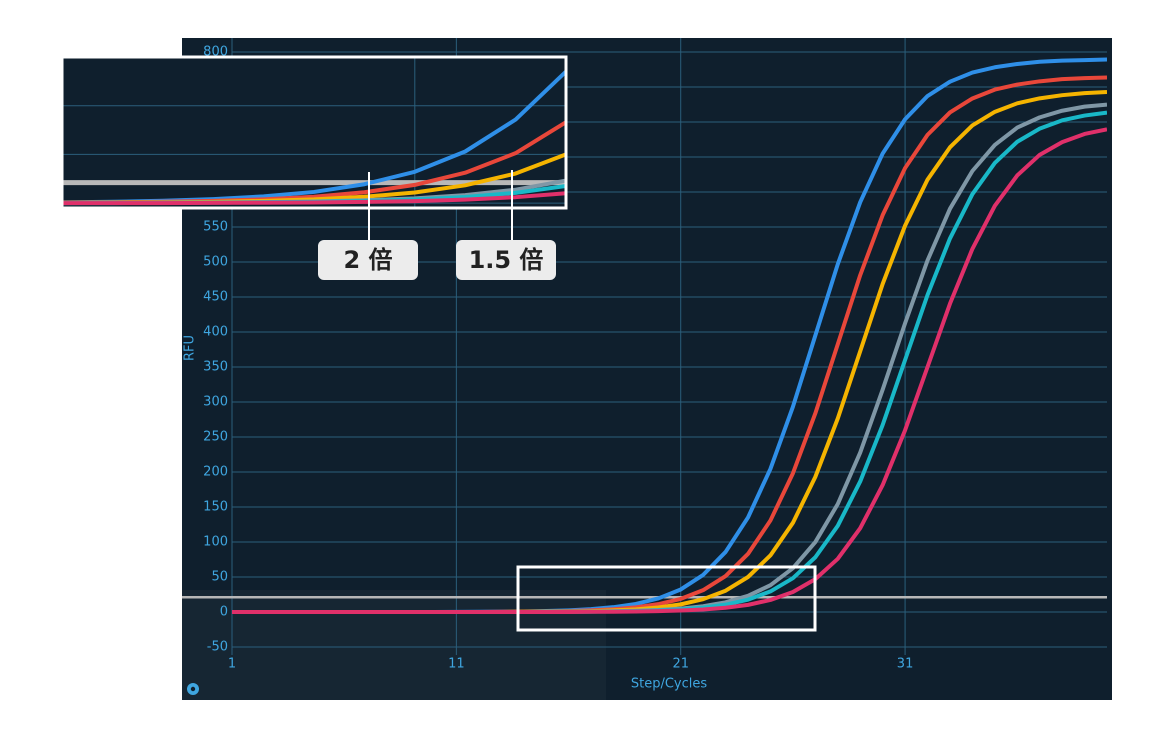 This screenshot has height=742, width=1172. What do you see at coordinates (193, 689) in the screenshot?
I see `settings-icon` at bounding box center [193, 689].